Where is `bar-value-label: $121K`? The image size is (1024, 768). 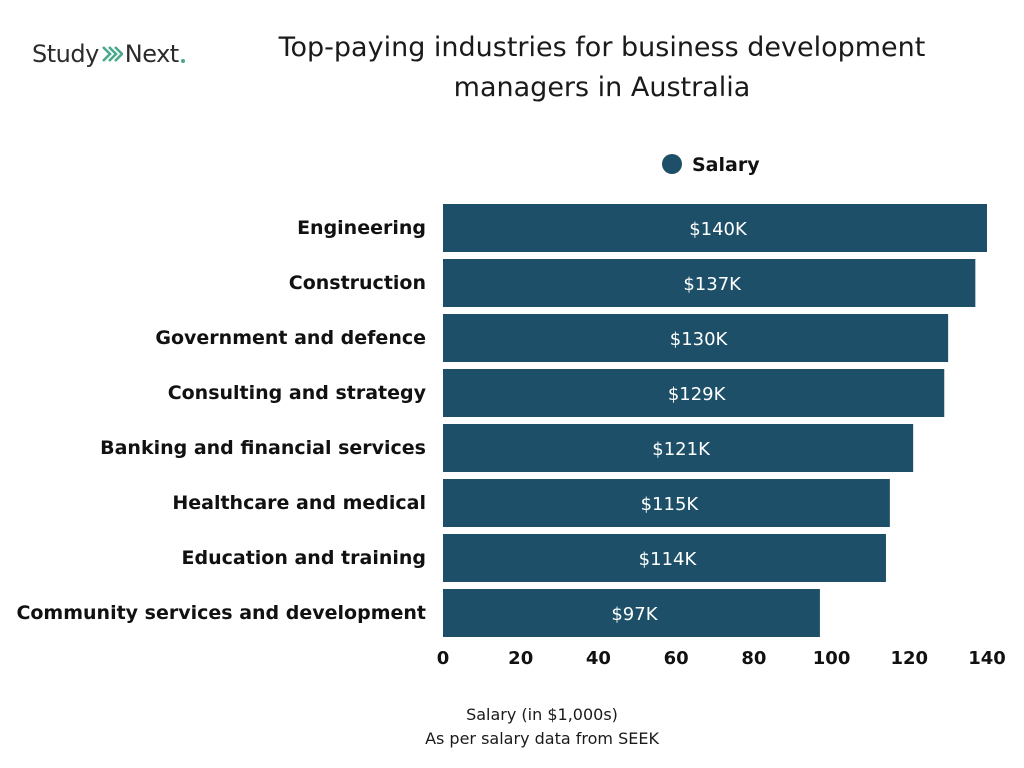
bar-value-label: $121K is located at coordinates (681, 449).